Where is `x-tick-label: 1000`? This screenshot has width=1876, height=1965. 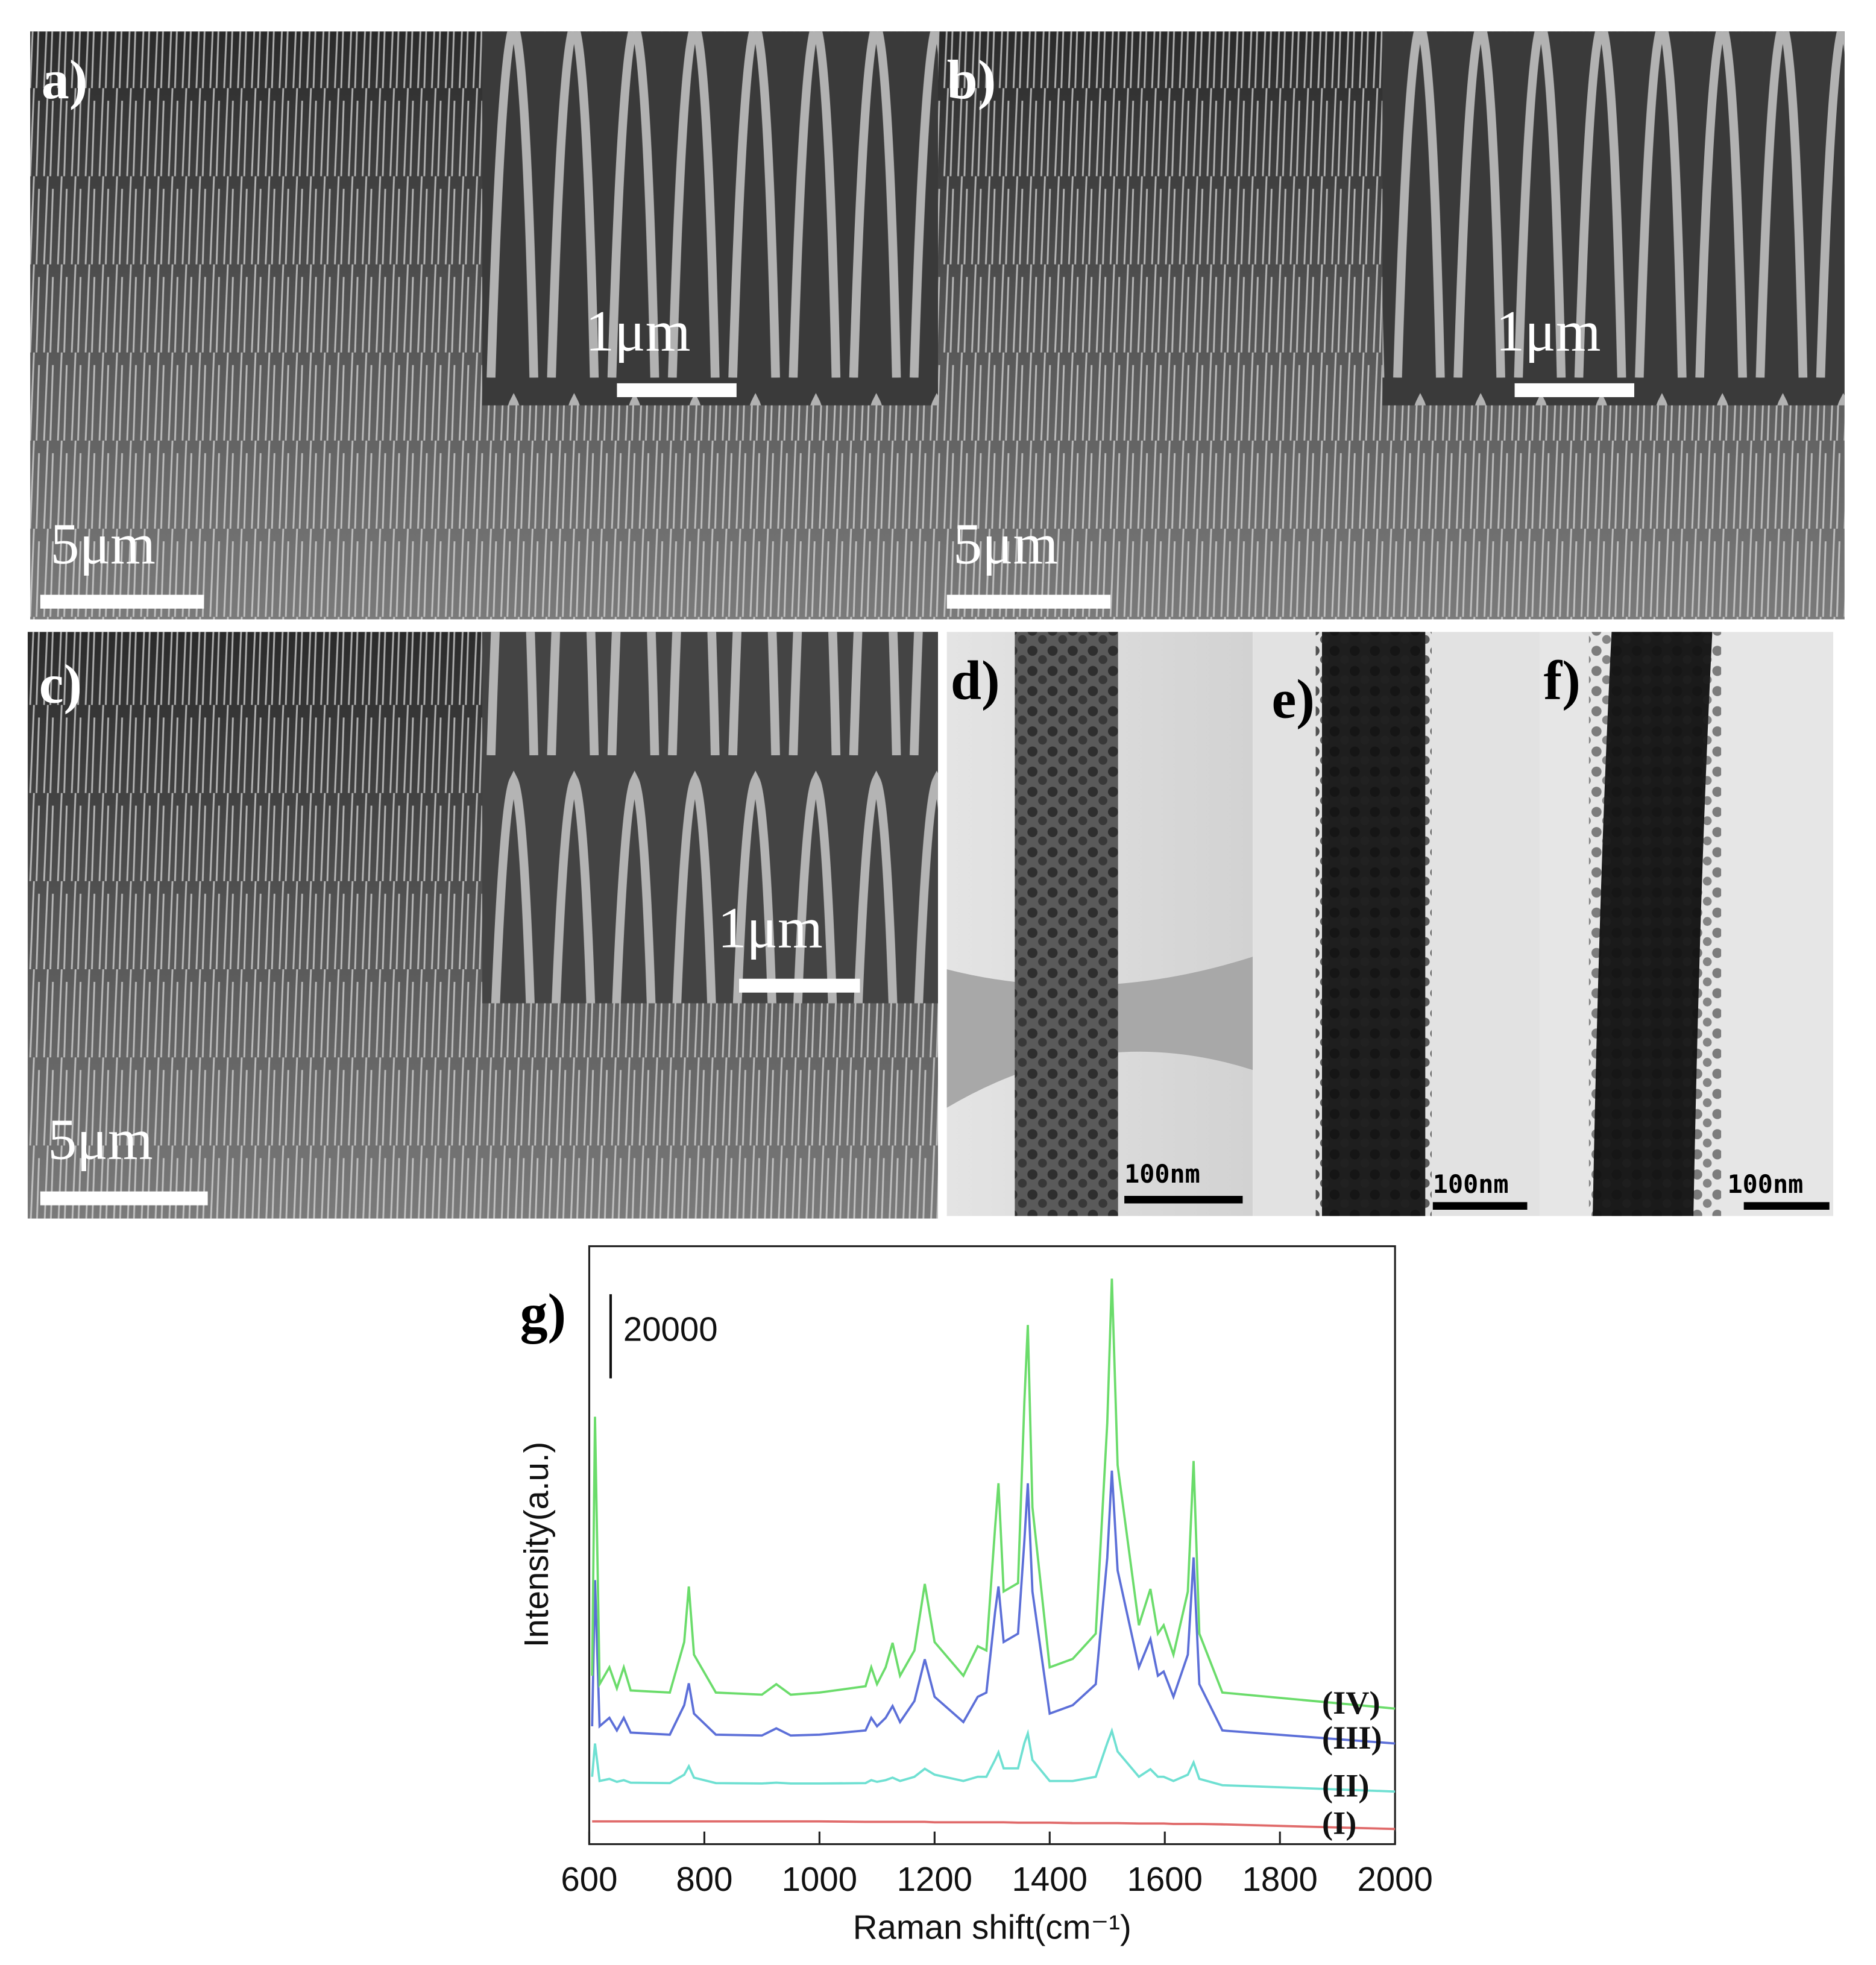 x-tick-label: 1000 is located at coordinates (819, 1879).